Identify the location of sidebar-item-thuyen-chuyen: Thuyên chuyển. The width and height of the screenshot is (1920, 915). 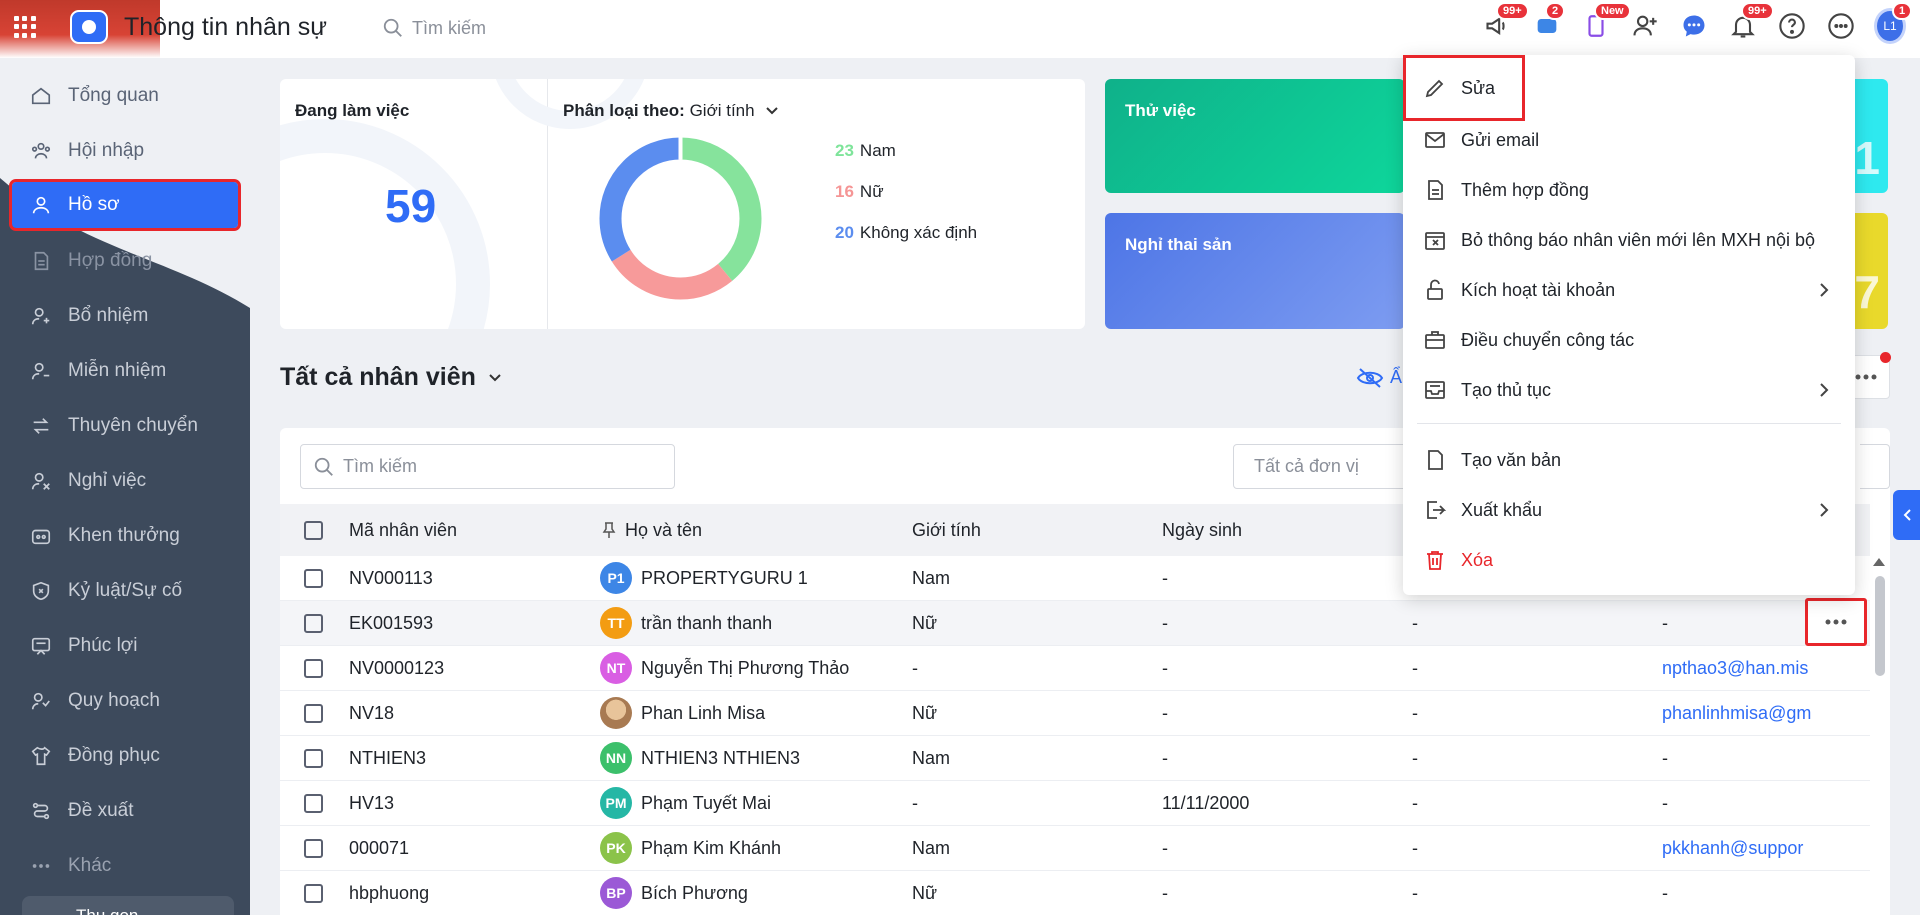
(125, 425).